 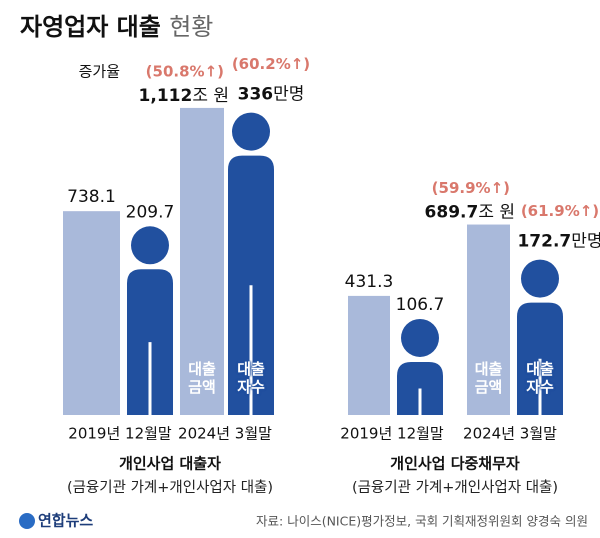 What do you see at coordinates (150, 212) in the screenshot?
I see `value-label: 209.7` at bounding box center [150, 212].